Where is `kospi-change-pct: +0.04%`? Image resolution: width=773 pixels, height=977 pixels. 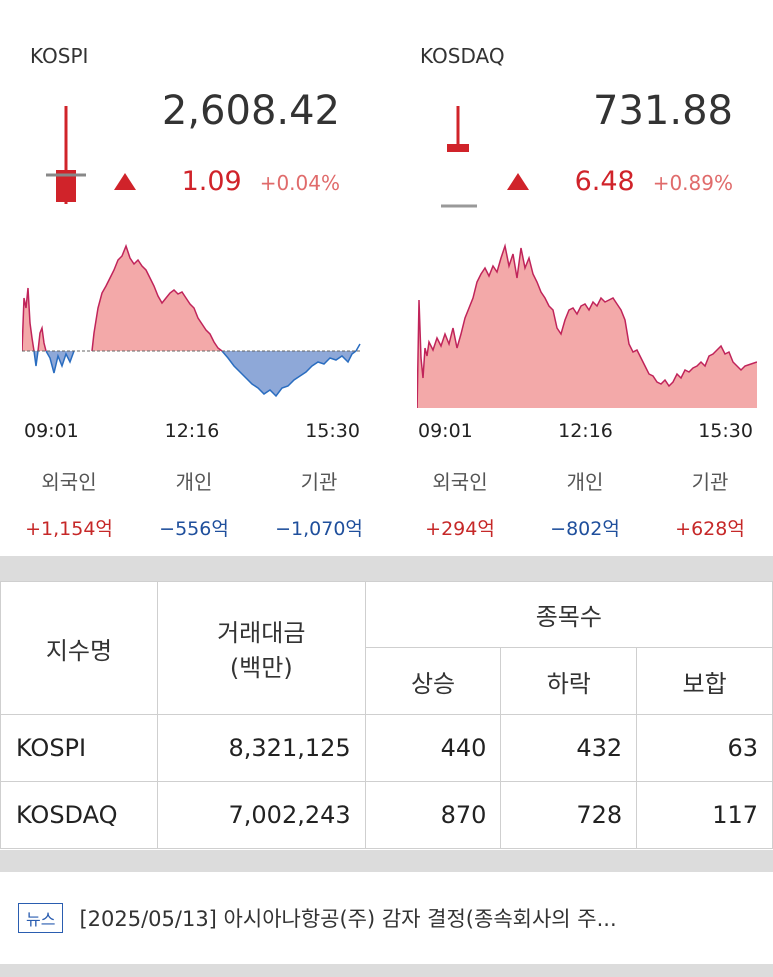
kospi-change-pct: +0.04% is located at coordinates (299, 183).